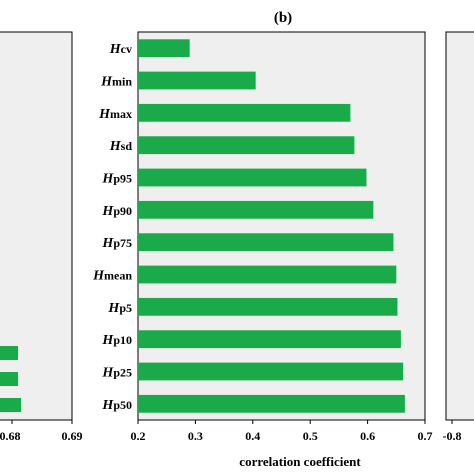 This screenshot has width=474, height=474. What do you see at coordinates (271, 403) in the screenshot?
I see `bar-p50` at bounding box center [271, 403].